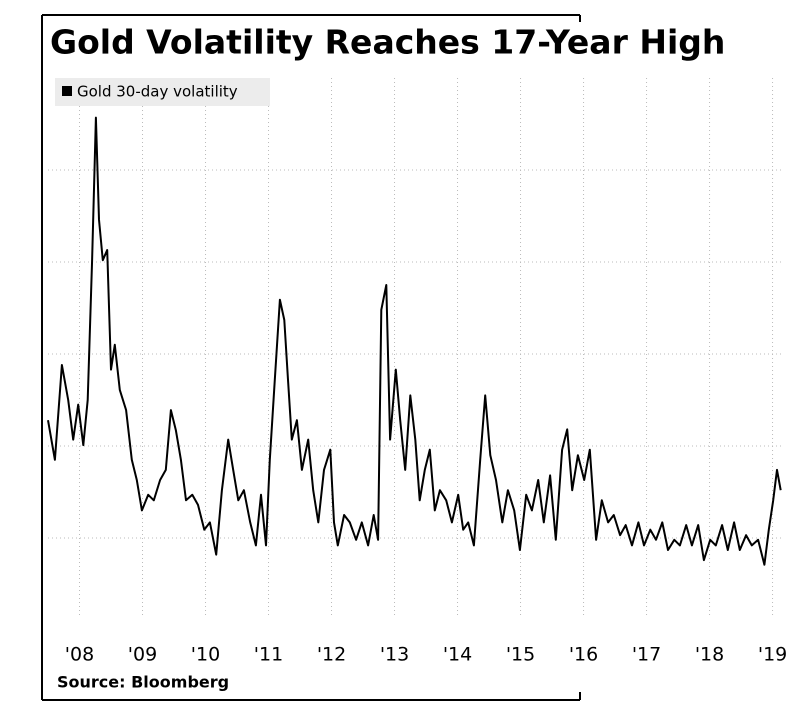 This screenshot has width=793, height=716. What do you see at coordinates (583, 655) in the screenshot?
I see `x-tick-label: '16` at bounding box center [583, 655].